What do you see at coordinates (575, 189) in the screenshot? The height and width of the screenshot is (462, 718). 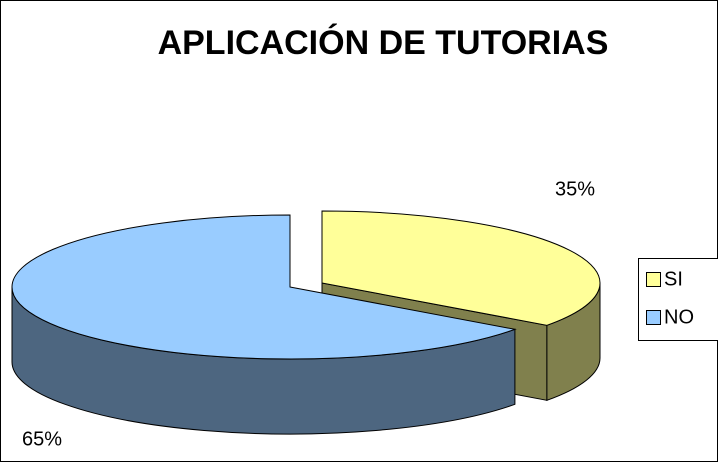 I see `data-label: 35%` at bounding box center [575, 189].